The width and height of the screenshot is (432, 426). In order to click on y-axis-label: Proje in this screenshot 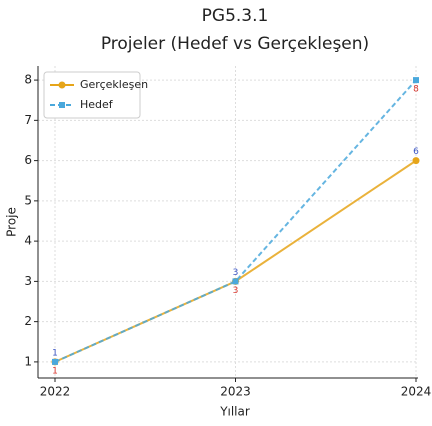, I will do `click(12, 222)`.